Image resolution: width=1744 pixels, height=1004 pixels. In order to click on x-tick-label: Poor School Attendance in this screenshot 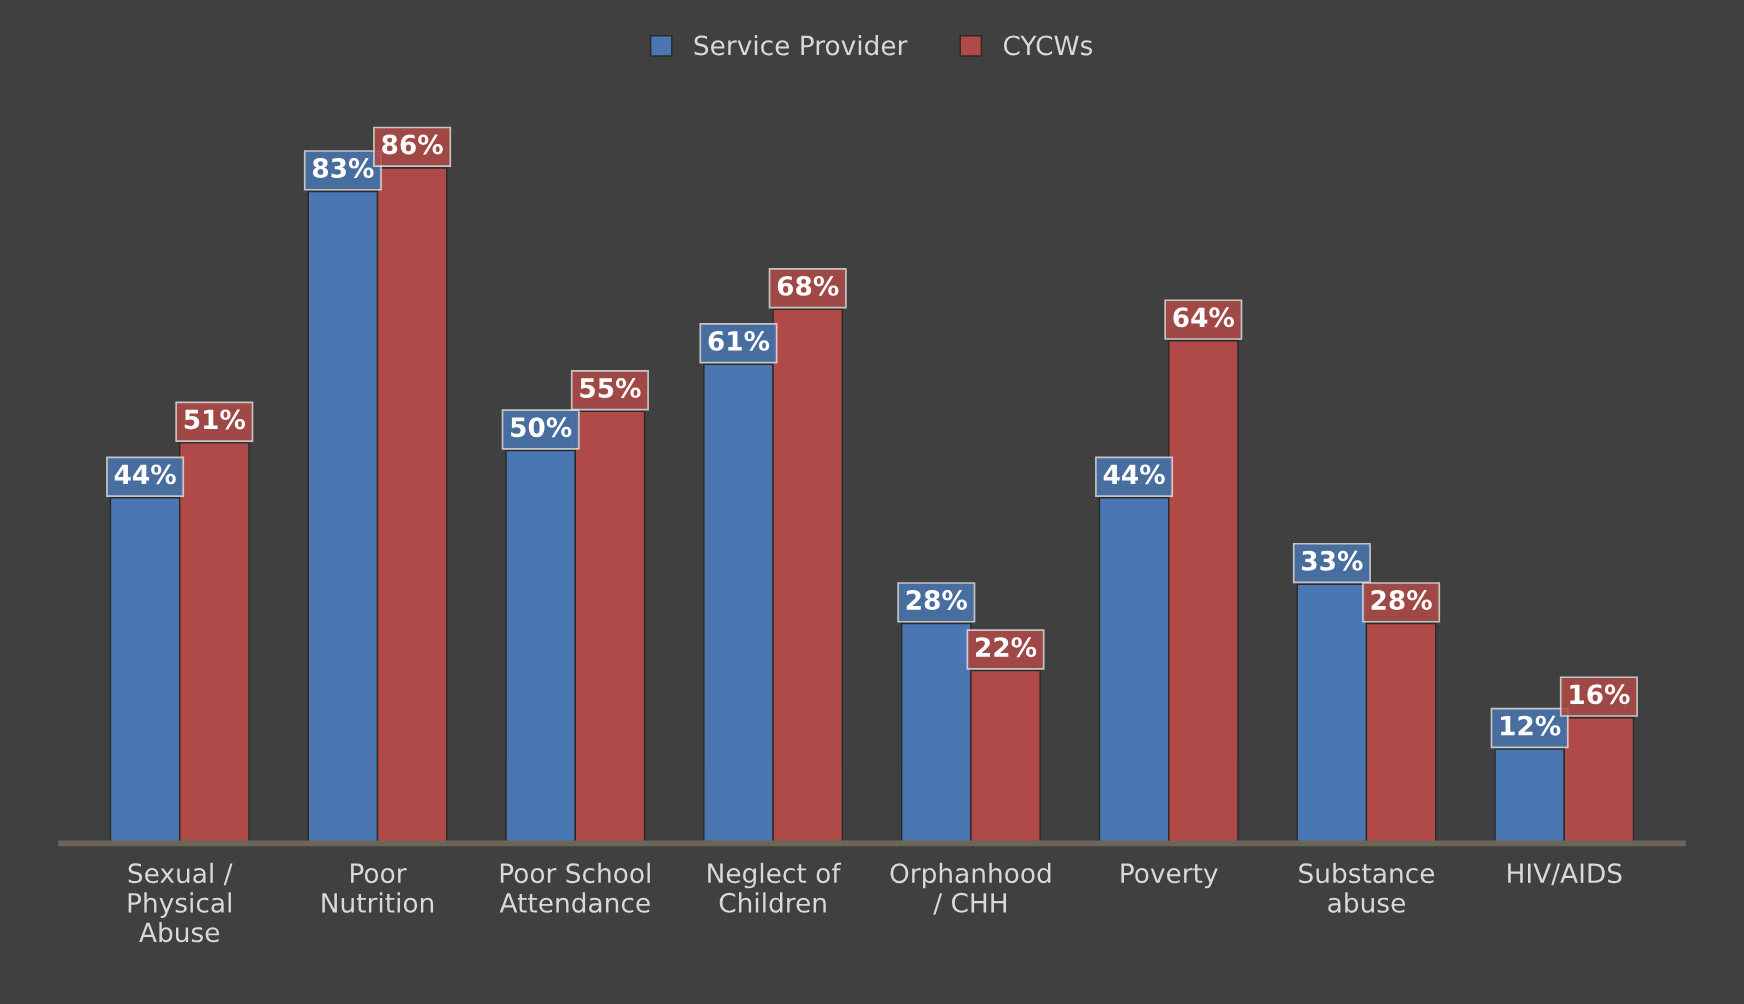, I will do `click(574, 887)`.